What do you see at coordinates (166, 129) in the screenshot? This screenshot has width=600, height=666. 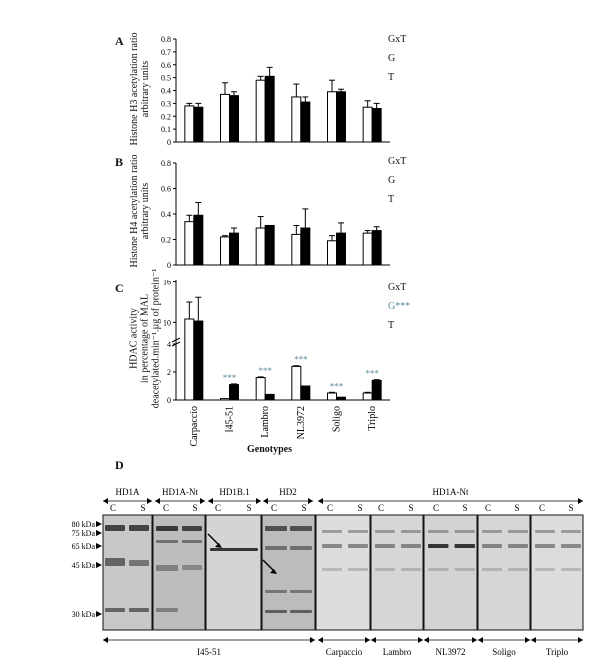 I see `y-tick-label: 0.1` at bounding box center [166, 129].